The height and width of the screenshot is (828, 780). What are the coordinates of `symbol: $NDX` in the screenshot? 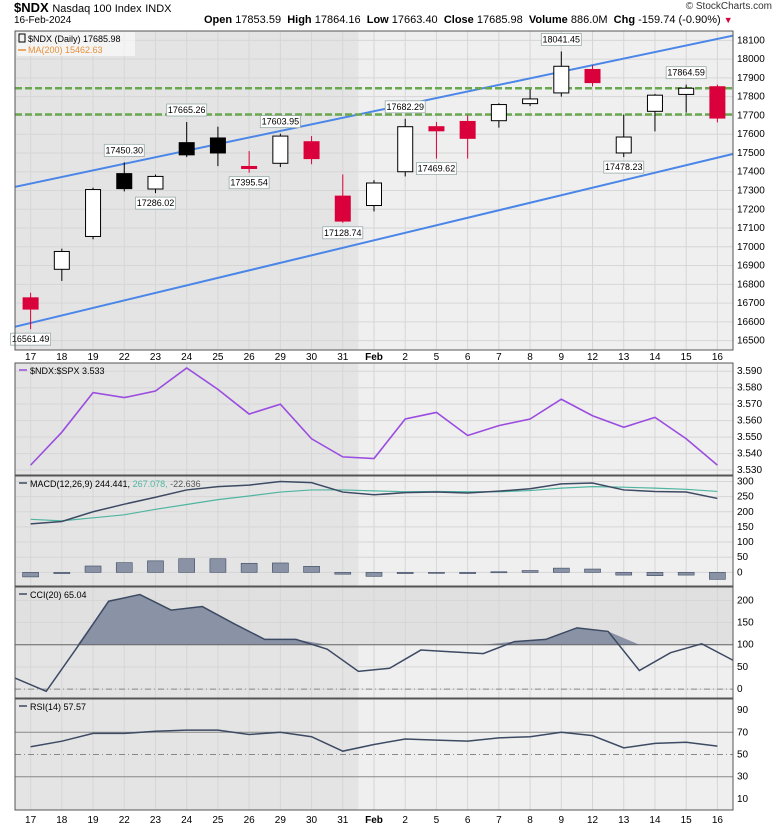 It's located at (31, 7).